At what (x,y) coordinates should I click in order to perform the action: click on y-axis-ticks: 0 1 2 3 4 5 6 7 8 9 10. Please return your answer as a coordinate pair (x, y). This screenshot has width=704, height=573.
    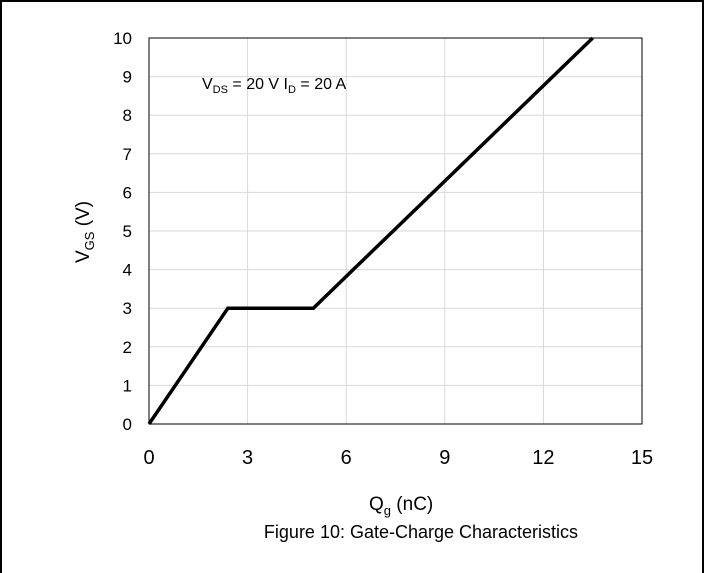
    Looking at the image, I should click on (122, 231).